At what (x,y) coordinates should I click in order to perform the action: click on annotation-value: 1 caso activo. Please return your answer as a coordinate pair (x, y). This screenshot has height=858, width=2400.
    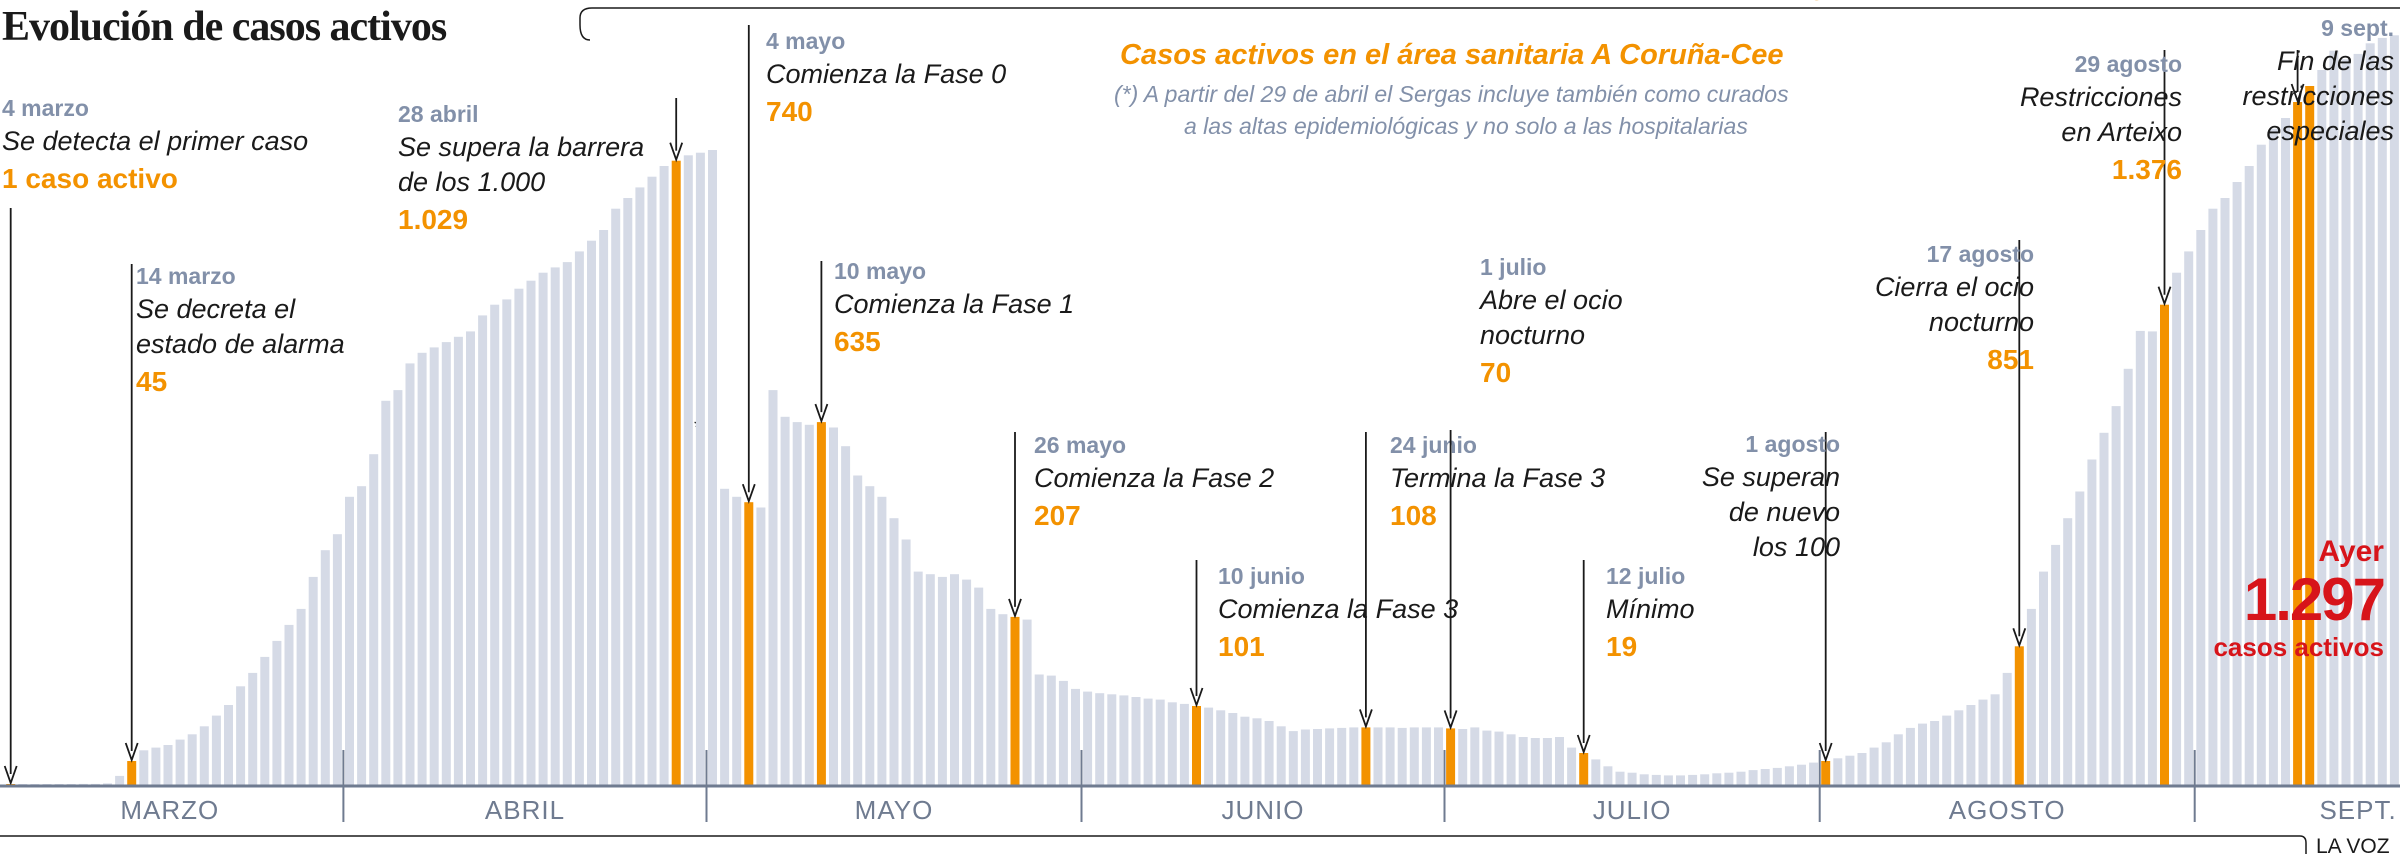
    Looking at the image, I should click on (90, 178).